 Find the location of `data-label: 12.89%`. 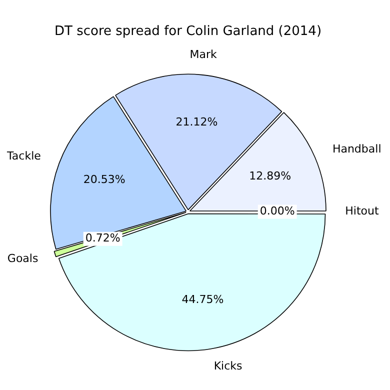

data-label: 12.89% is located at coordinates (270, 175).